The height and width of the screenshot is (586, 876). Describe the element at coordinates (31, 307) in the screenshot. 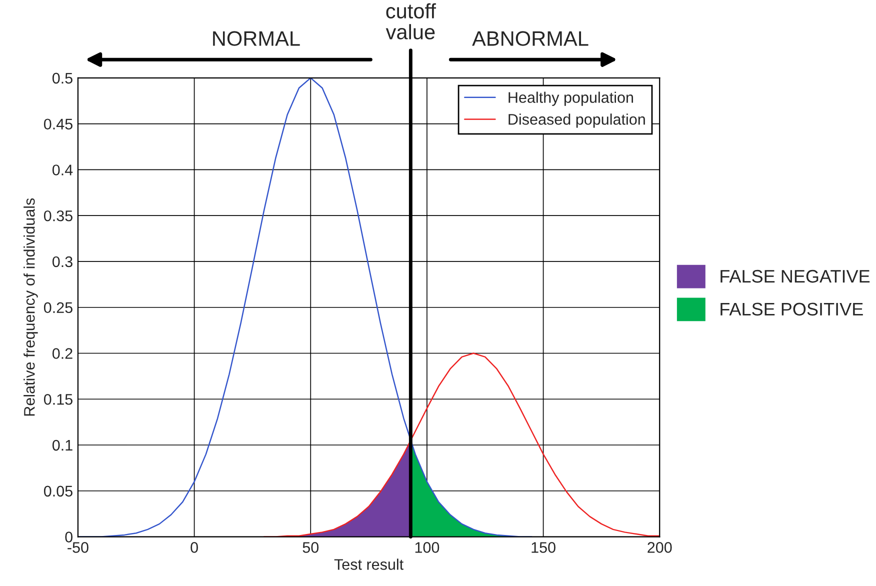

I see `y-axis-title: Relative frequency of individuals` at that location.